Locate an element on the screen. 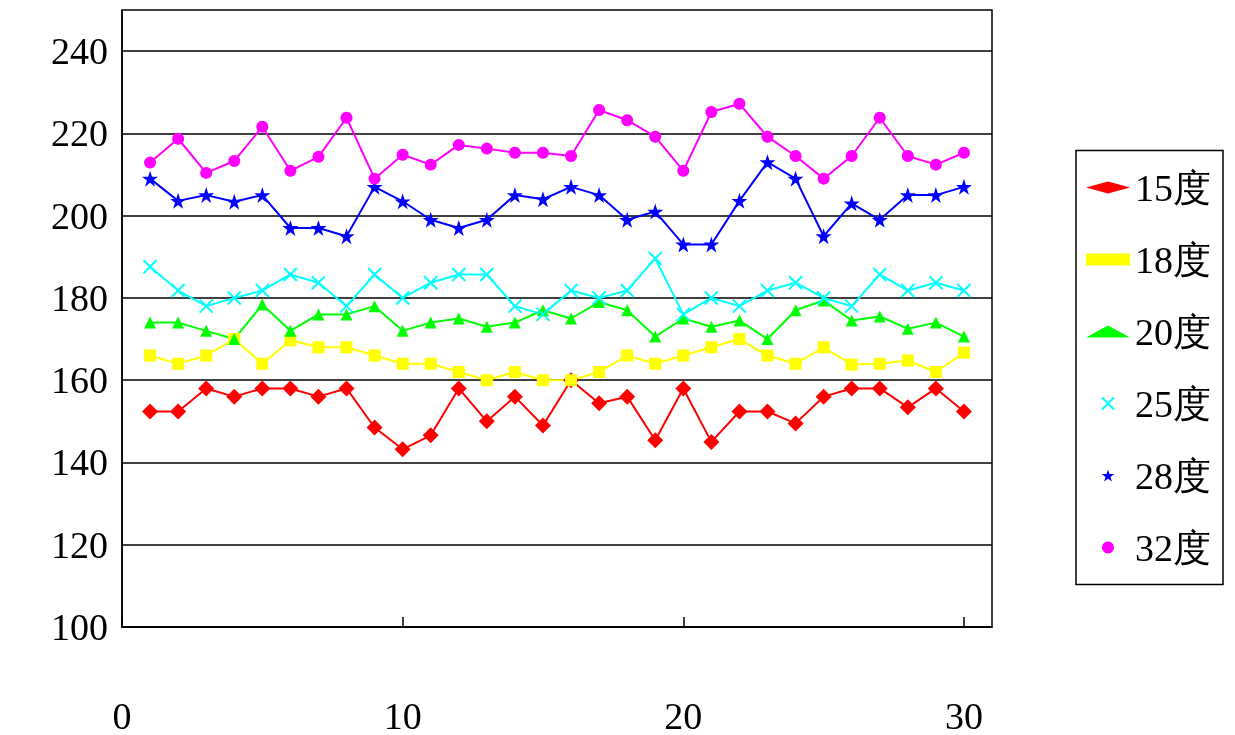 Image resolution: width=1235 pixels, height=735 pixels. legend-label: 15度 is located at coordinates (1173, 187).